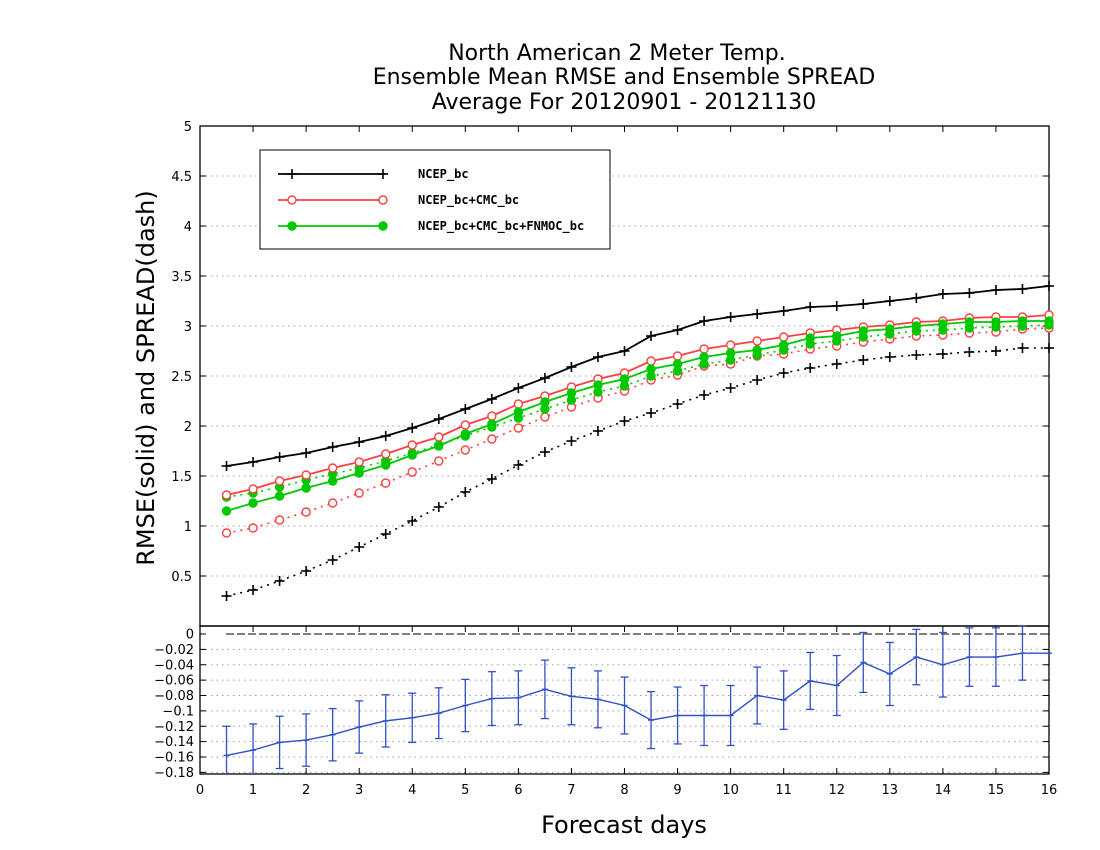 This screenshot has height=850, width=1100. Describe the element at coordinates (637, 704) in the screenshot. I see `difference-line` at that location.